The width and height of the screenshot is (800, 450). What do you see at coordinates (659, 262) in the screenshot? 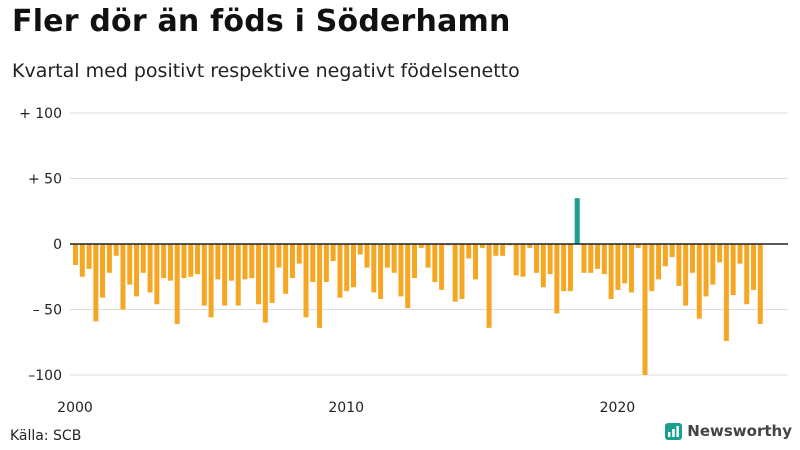
I see `bar-2021-q3` at bounding box center [659, 262].